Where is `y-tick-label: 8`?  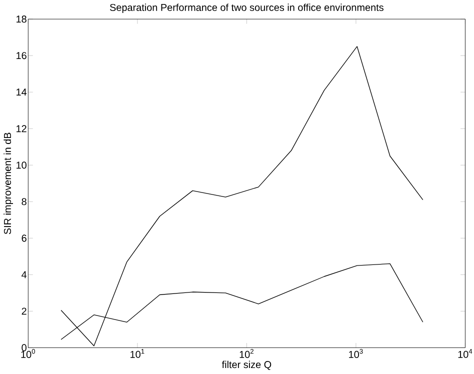
y-tick-label: 8 is located at coordinates (24, 202).